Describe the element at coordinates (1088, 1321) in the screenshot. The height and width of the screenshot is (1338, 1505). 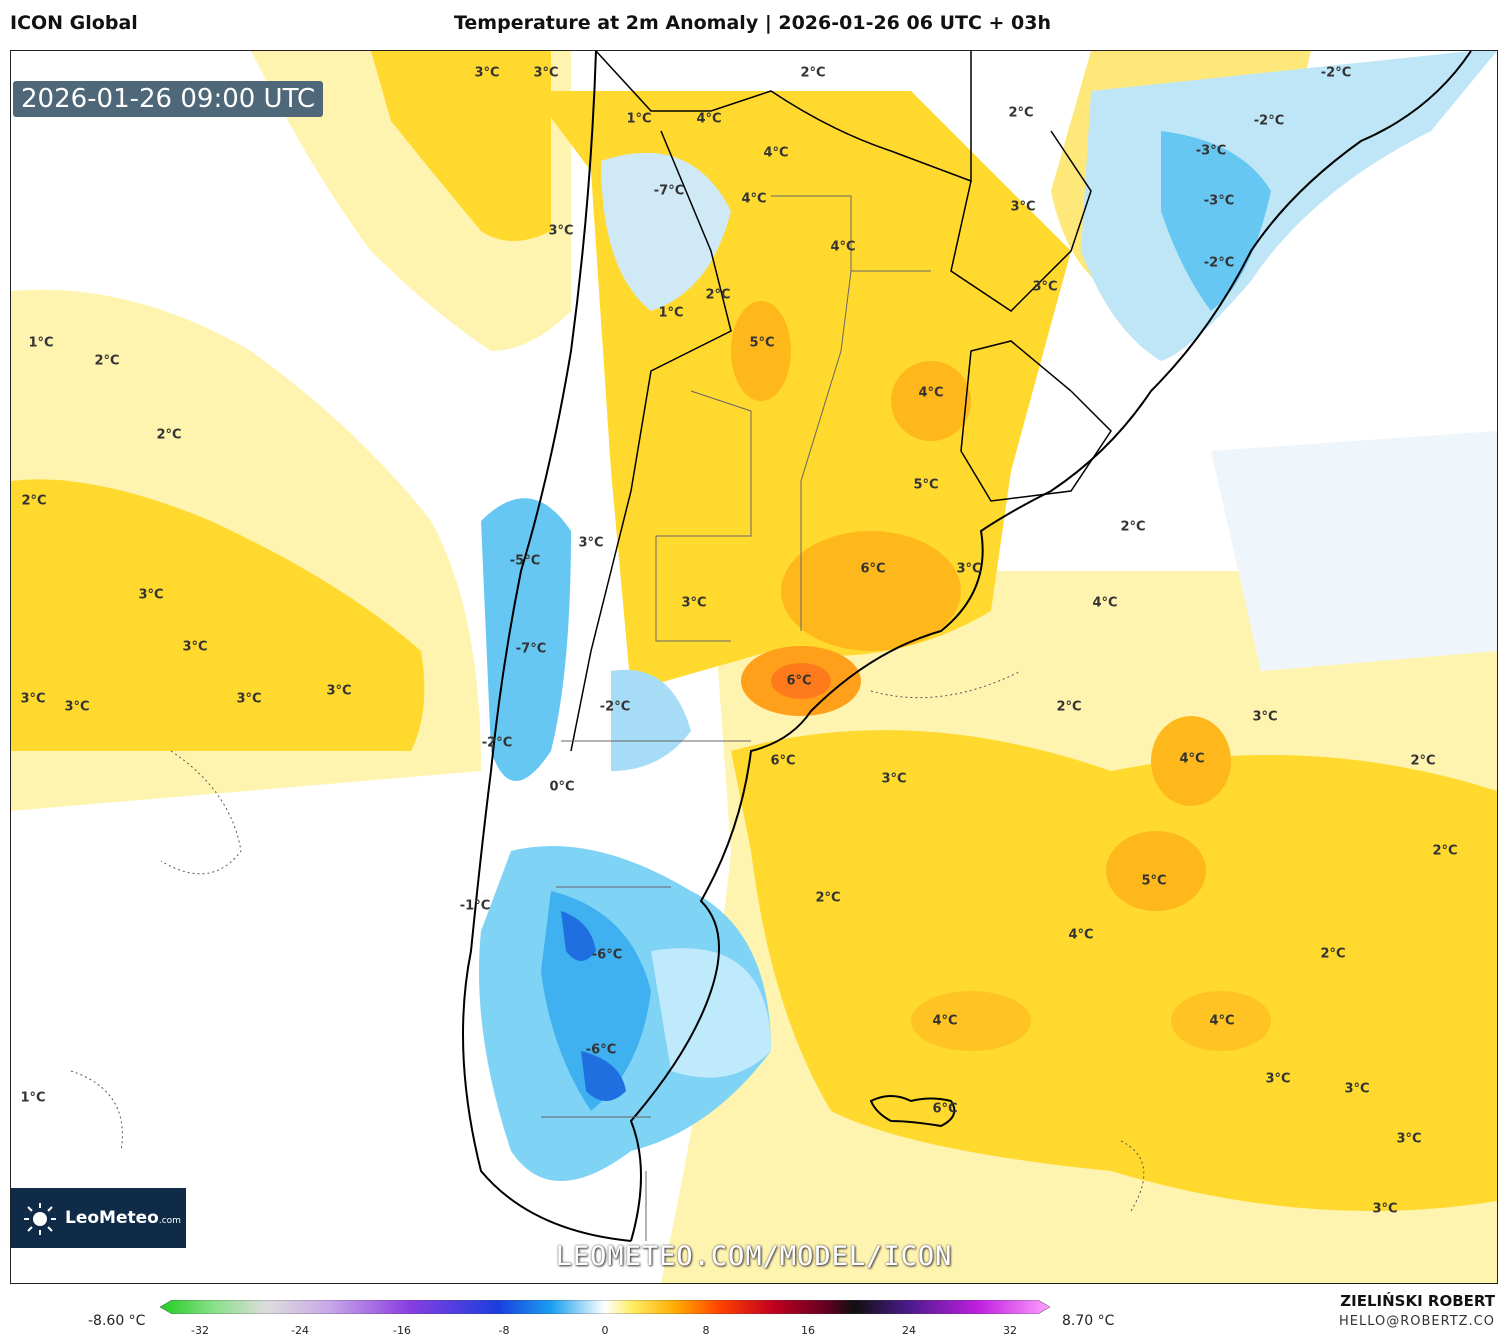
I see `colorbar-max-label: 8.70 °C` at that location.